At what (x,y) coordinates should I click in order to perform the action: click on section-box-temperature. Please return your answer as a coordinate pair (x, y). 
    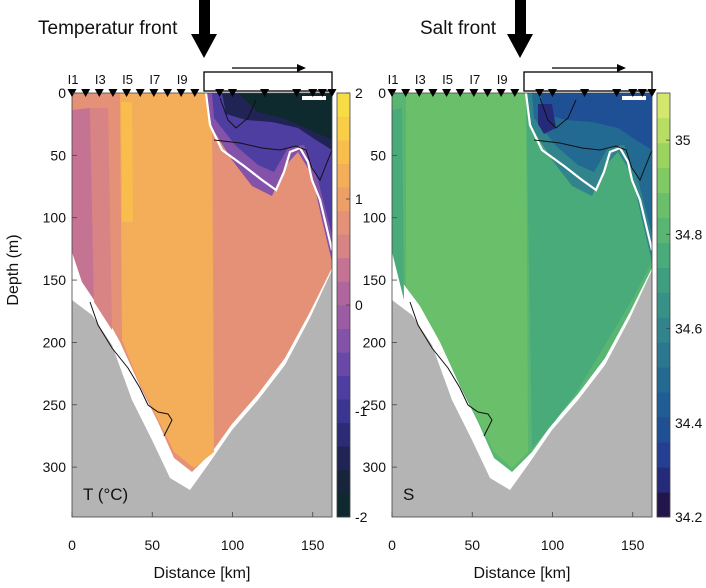
    Looking at the image, I should click on (268, 81).